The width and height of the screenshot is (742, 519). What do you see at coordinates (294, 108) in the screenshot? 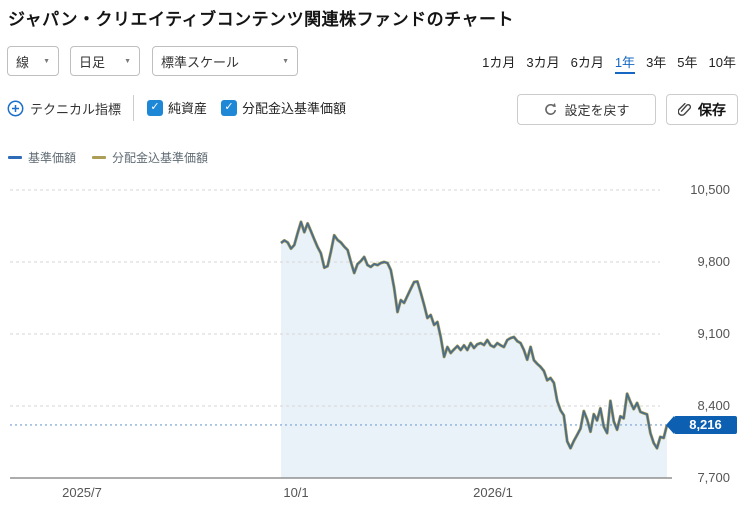
I see `toggle-distribution-nav-label: 分配金込基準価額` at bounding box center [294, 108].